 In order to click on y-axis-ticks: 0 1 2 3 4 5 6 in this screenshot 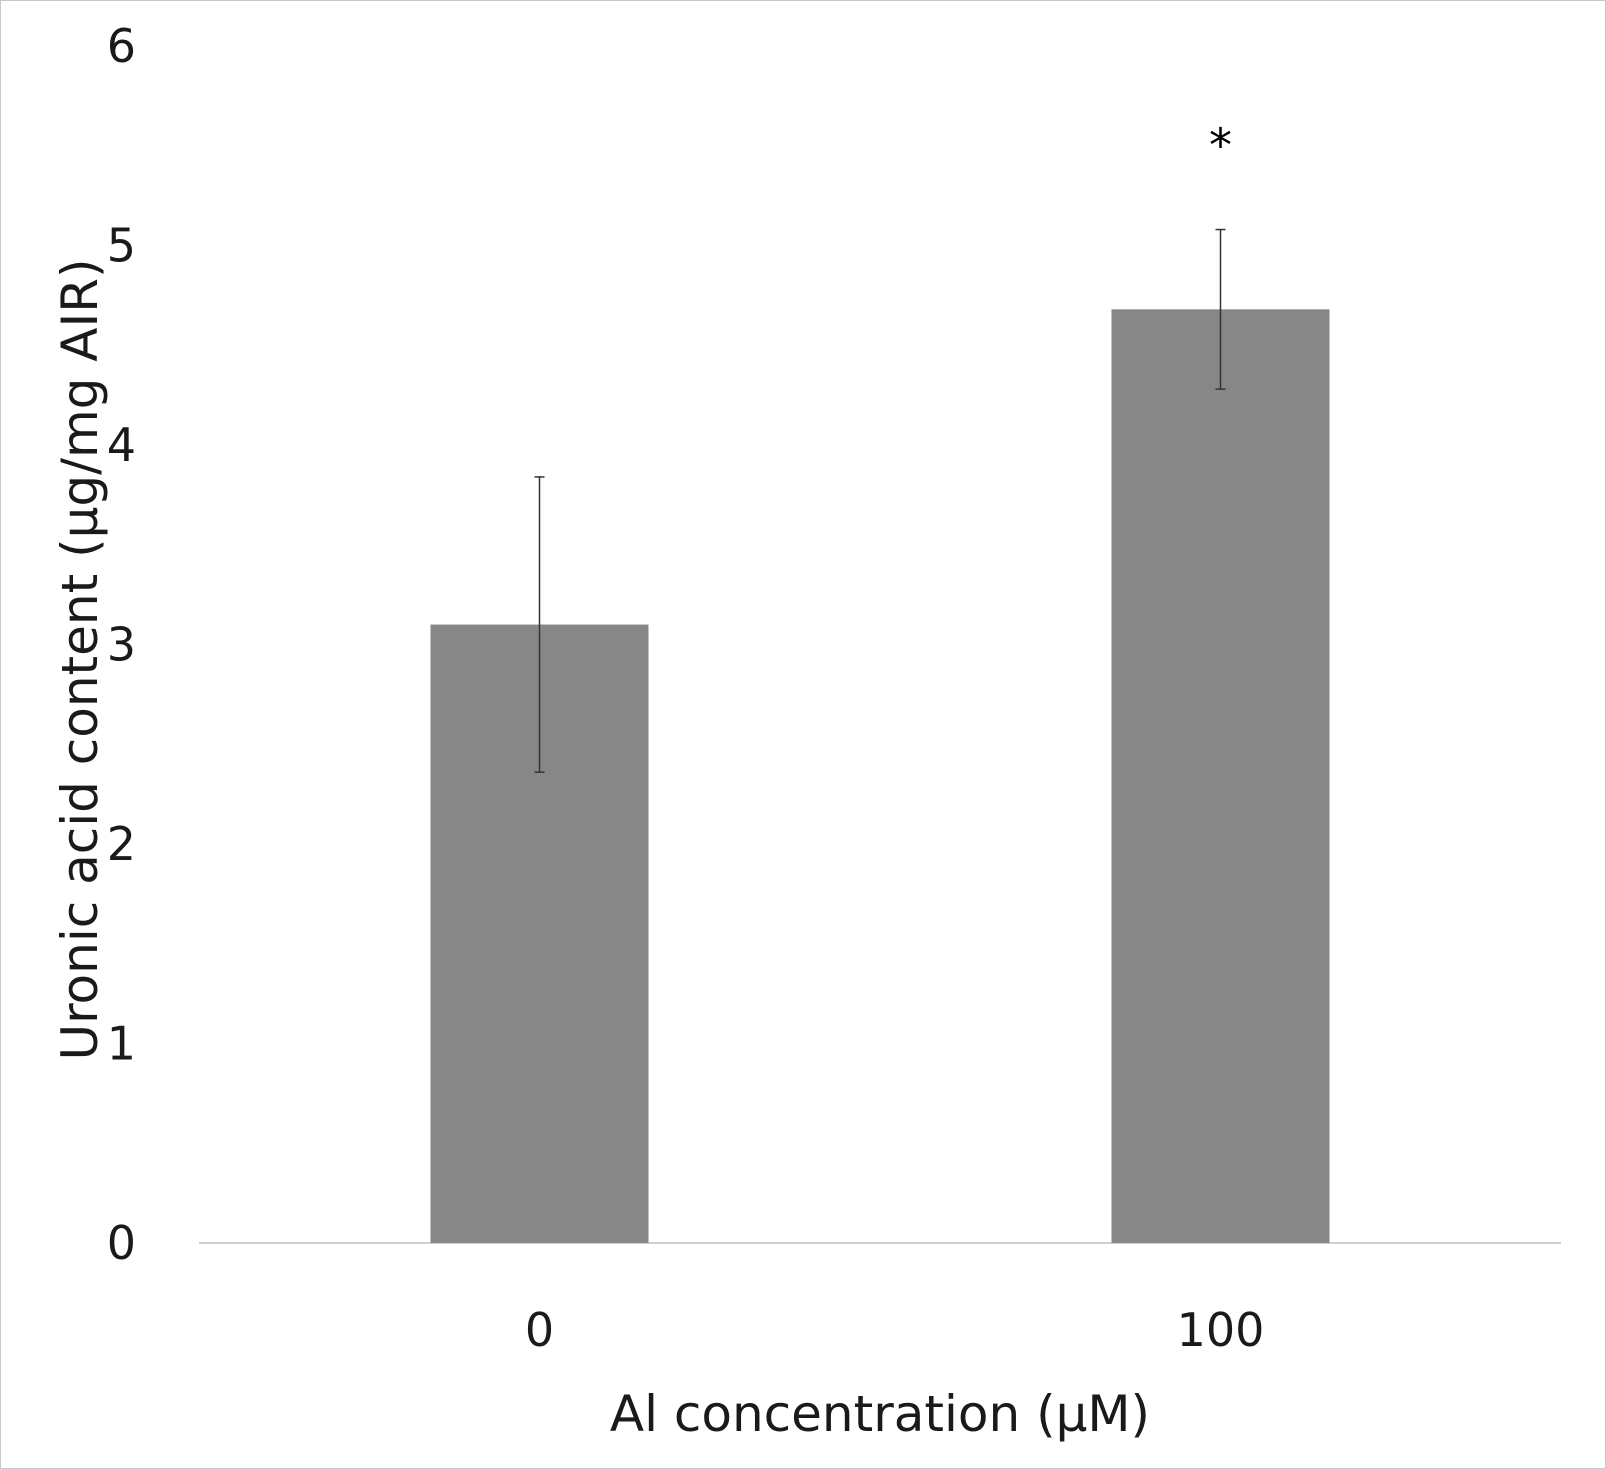, I will do `click(121, 644)`.